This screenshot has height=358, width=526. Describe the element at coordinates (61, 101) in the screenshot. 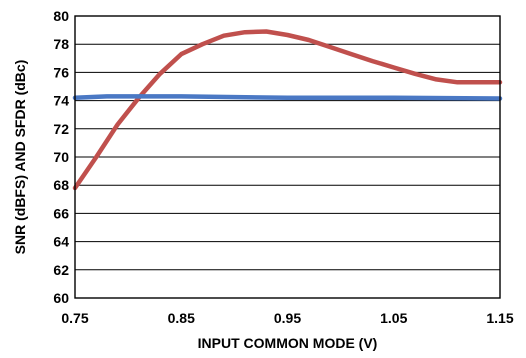

I see `y-tick-label-74: 74` at that location.